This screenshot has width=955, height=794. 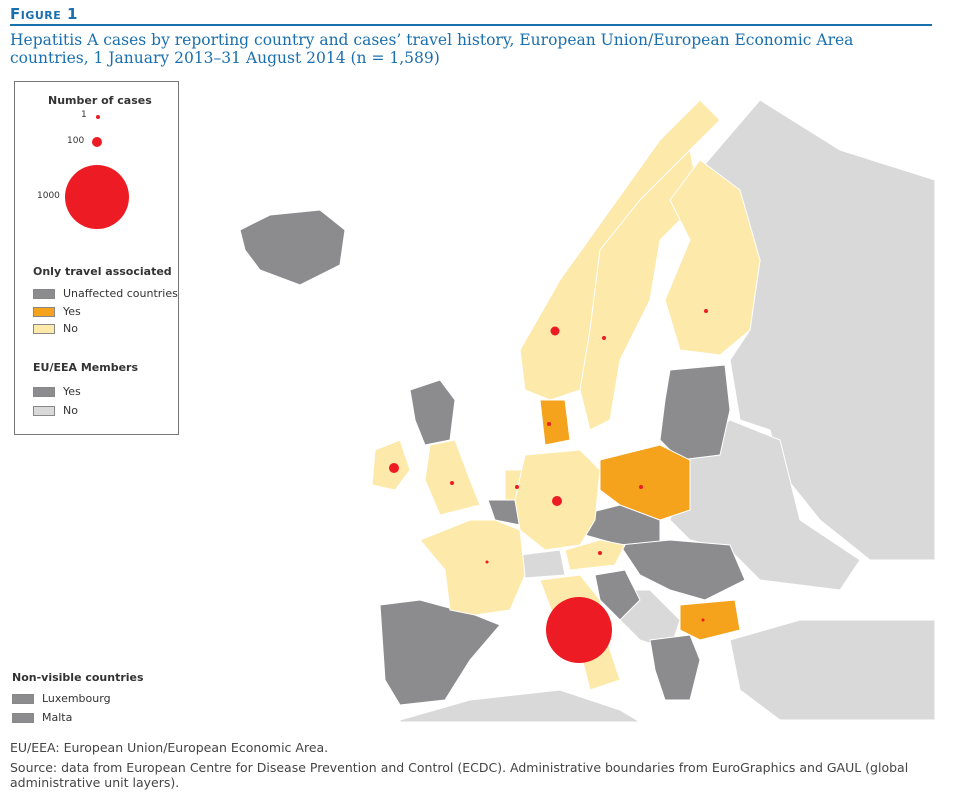 What do you see at coordinates (675, 667) in the screenshot?
I see `greece` at bounding box center [675, 667].